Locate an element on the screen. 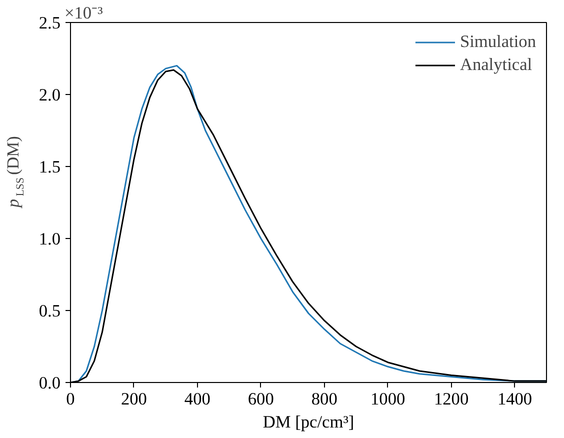 The height and width of the screenshot is (438, 564). x-tick-label: 1000 is located at coordinates (388, 399).